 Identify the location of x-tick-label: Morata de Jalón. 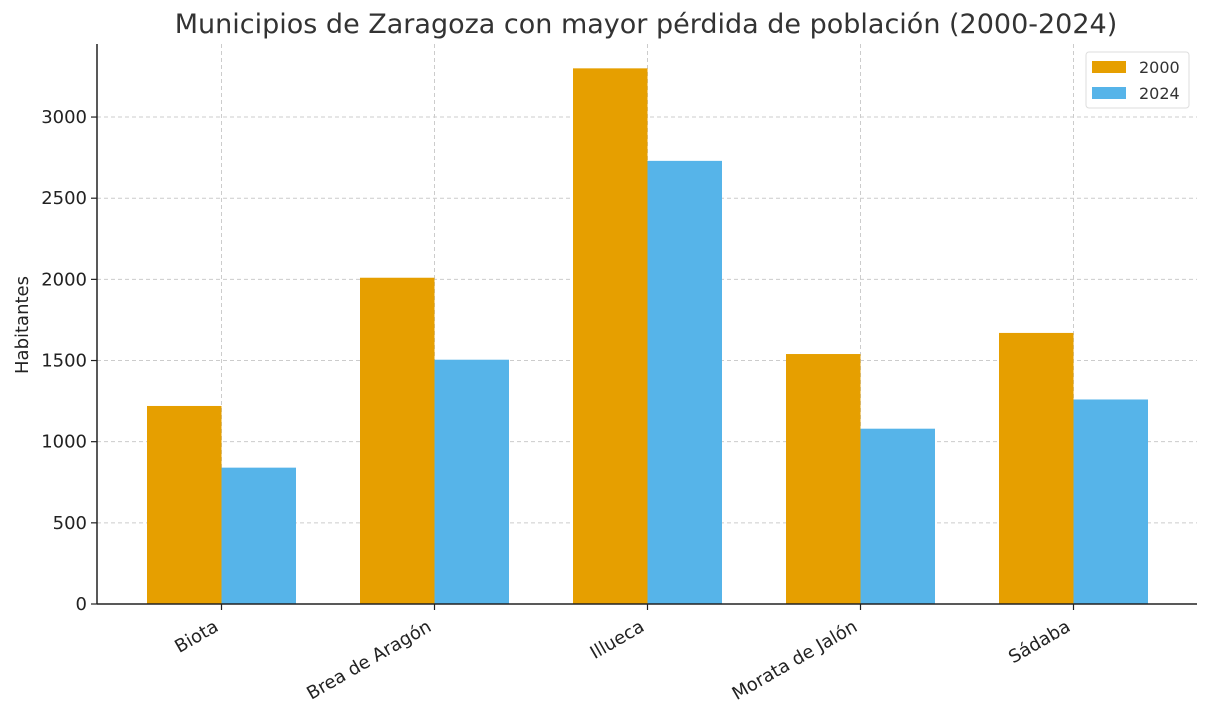
(795, 660).